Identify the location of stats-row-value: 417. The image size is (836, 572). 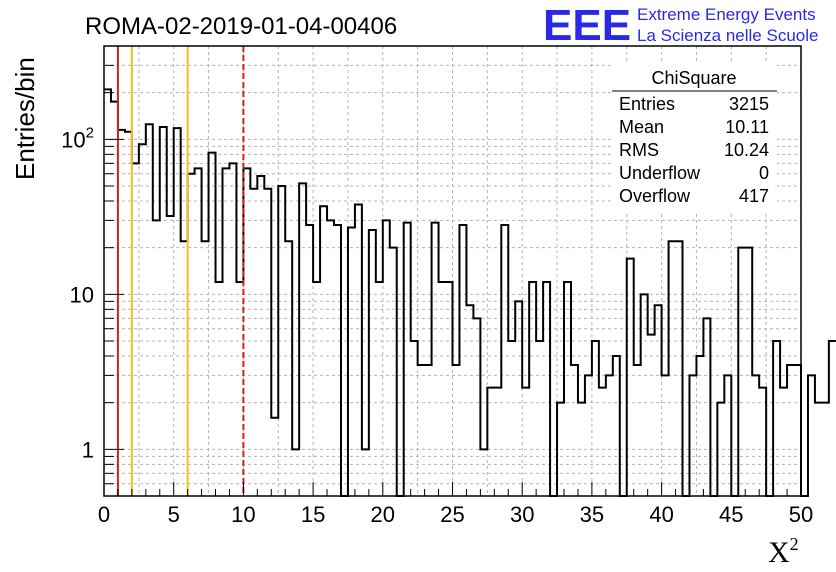
(754, 196).